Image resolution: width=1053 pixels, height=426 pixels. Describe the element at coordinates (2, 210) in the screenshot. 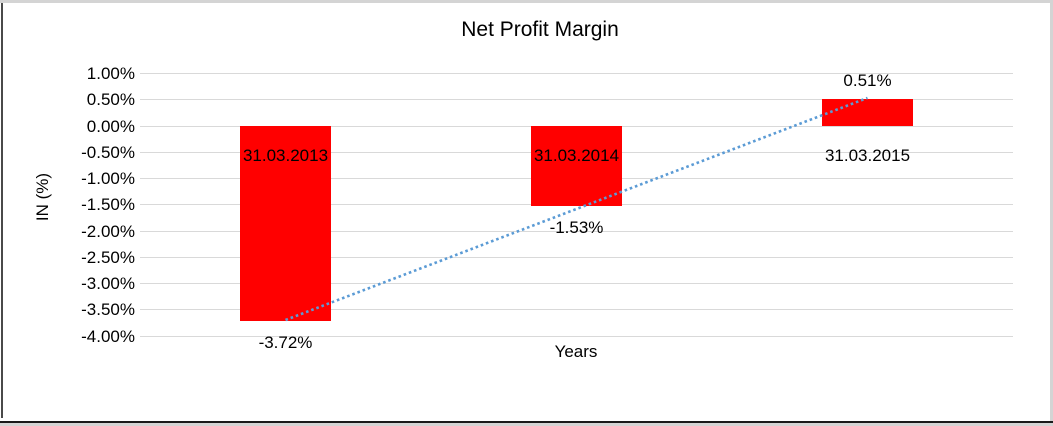

I see `frame-border-left` at that location.